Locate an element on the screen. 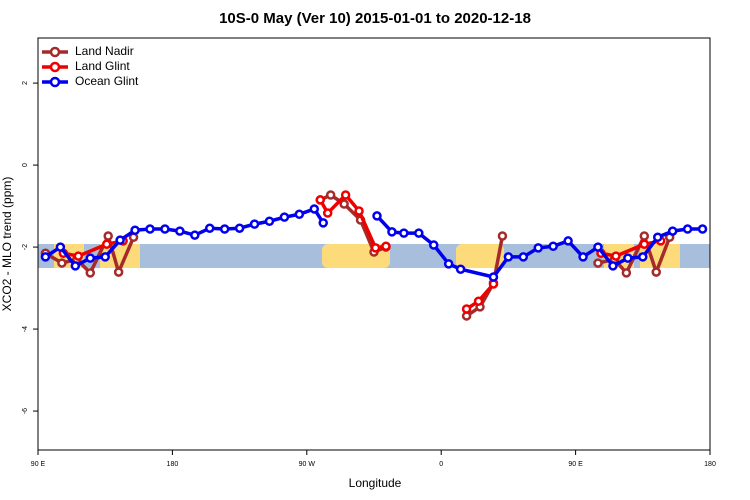 This screenshot has height=500, width=750. legend-label: Ocean Glint is located at coordinates (107, 81).